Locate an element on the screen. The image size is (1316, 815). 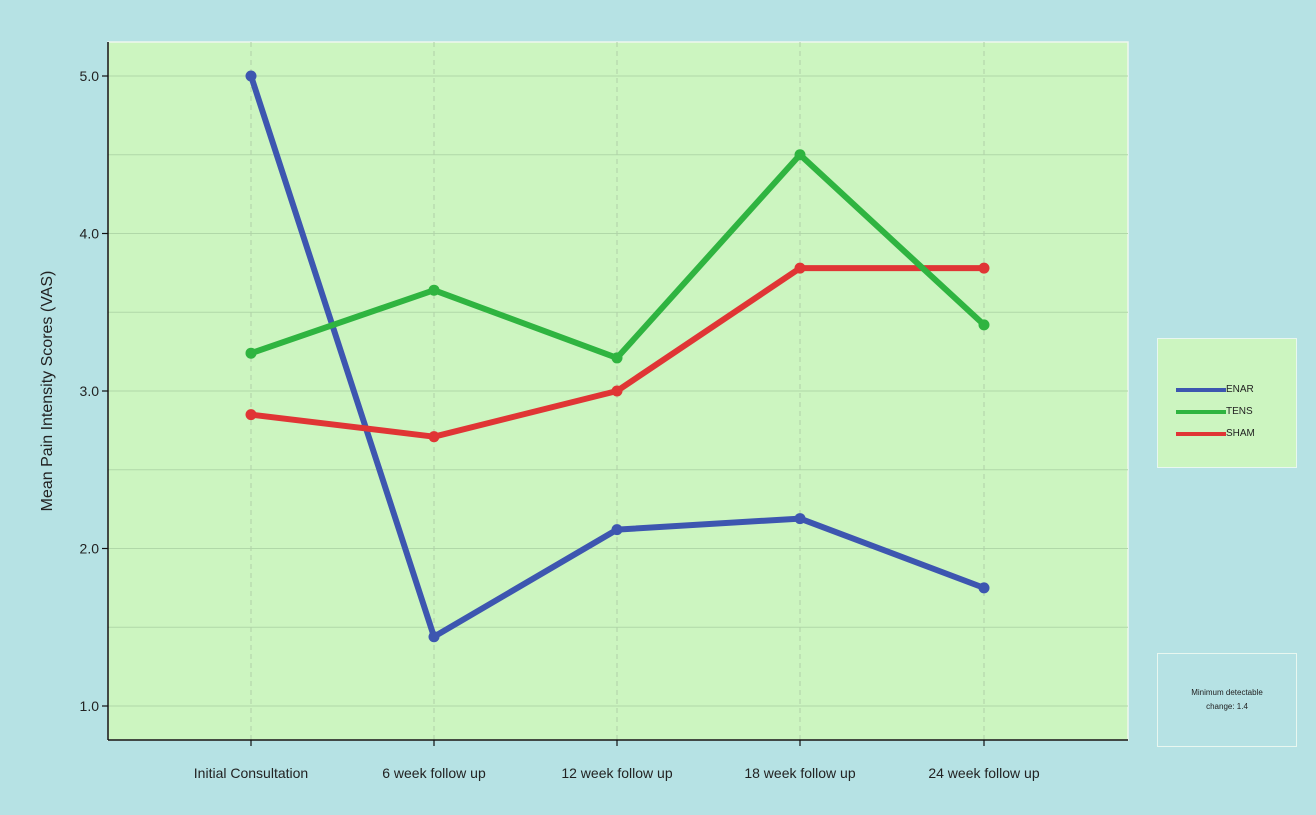
annotation-text: Minimum detectable change: 1.4 is located at coordinates (1227, 699).